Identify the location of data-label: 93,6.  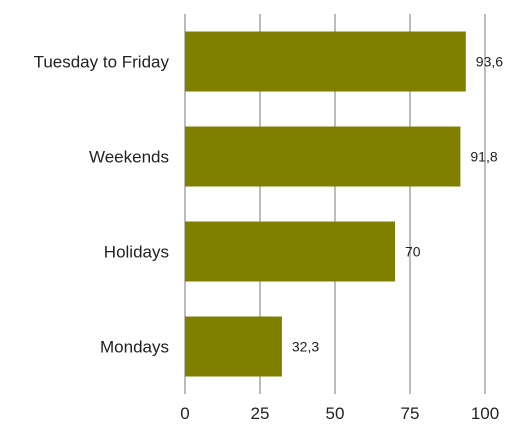
(489, 62).